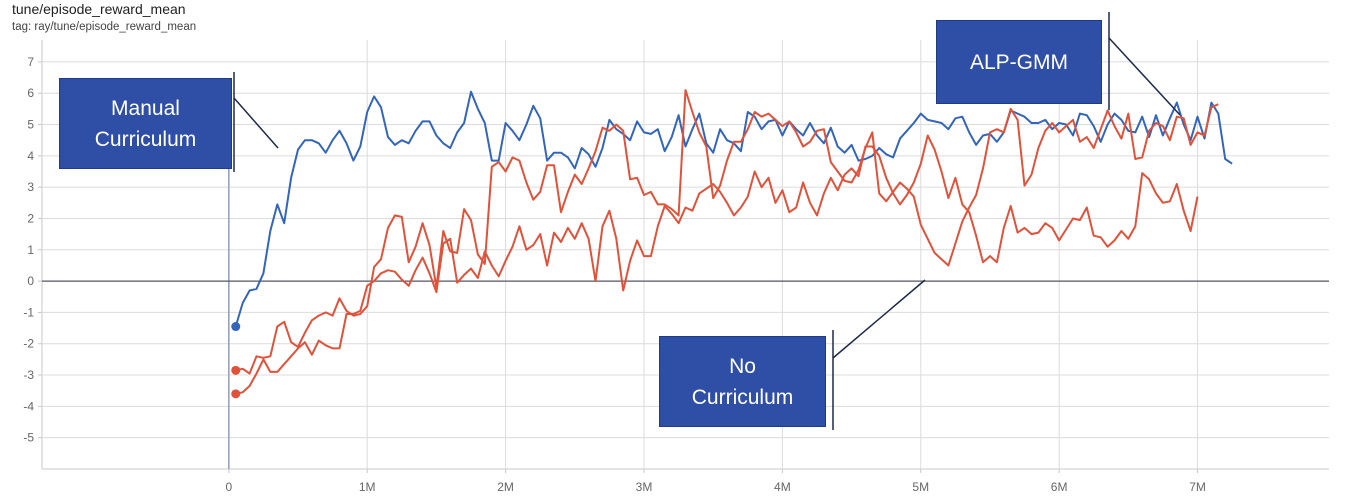 The width and height of the screenshot is (1356, 498). What do you see at coordinates (256, 123) in the screenshot?
I see `manual-leader-line` at bounding box center [256, 123].